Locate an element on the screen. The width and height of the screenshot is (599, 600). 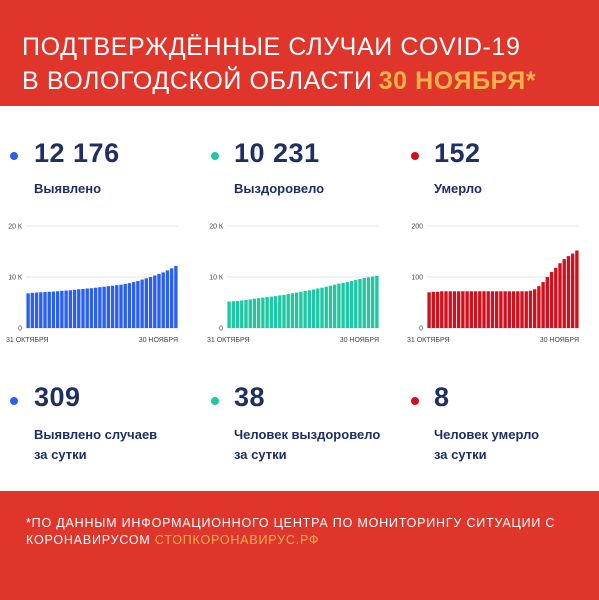
title-line-1: ПОДТВЕРЖДЁННЫЕ СЛУЧАИ COVID-19 is located at coordinates (271, 47).